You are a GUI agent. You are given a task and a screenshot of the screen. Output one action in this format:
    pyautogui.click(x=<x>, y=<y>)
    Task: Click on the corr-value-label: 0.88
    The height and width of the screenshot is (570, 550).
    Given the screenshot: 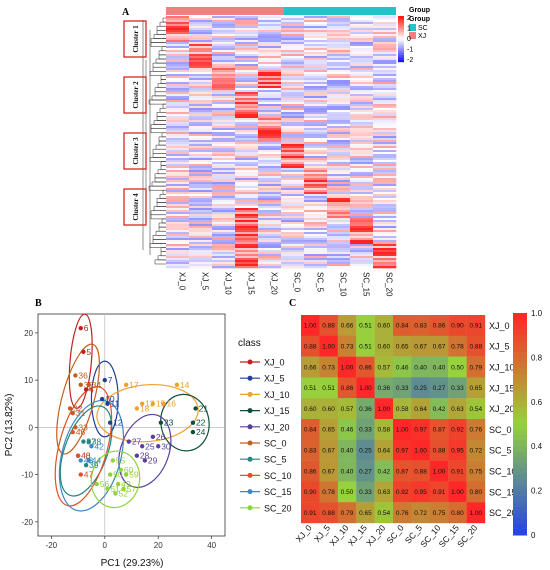 What is the action you would take?
    pyautogui.click(x=439, y=451)
    